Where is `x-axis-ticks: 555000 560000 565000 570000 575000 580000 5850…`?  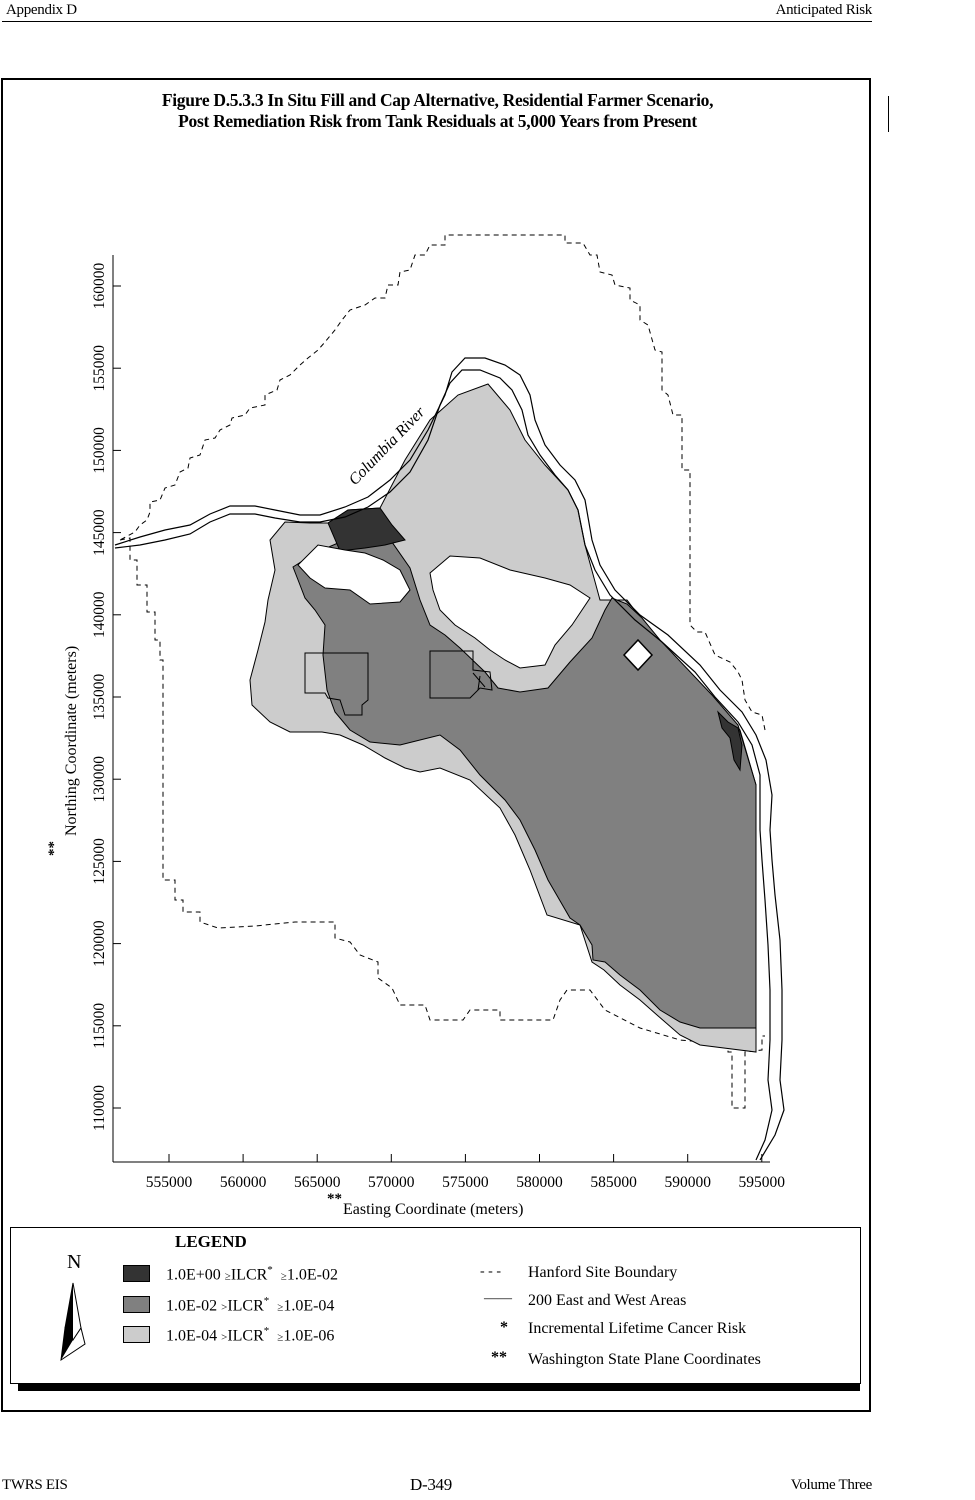
x-axis-ticks: 555000 560000 565000 570000 575000 580000 5850… is located at coordinates (466, 1172).